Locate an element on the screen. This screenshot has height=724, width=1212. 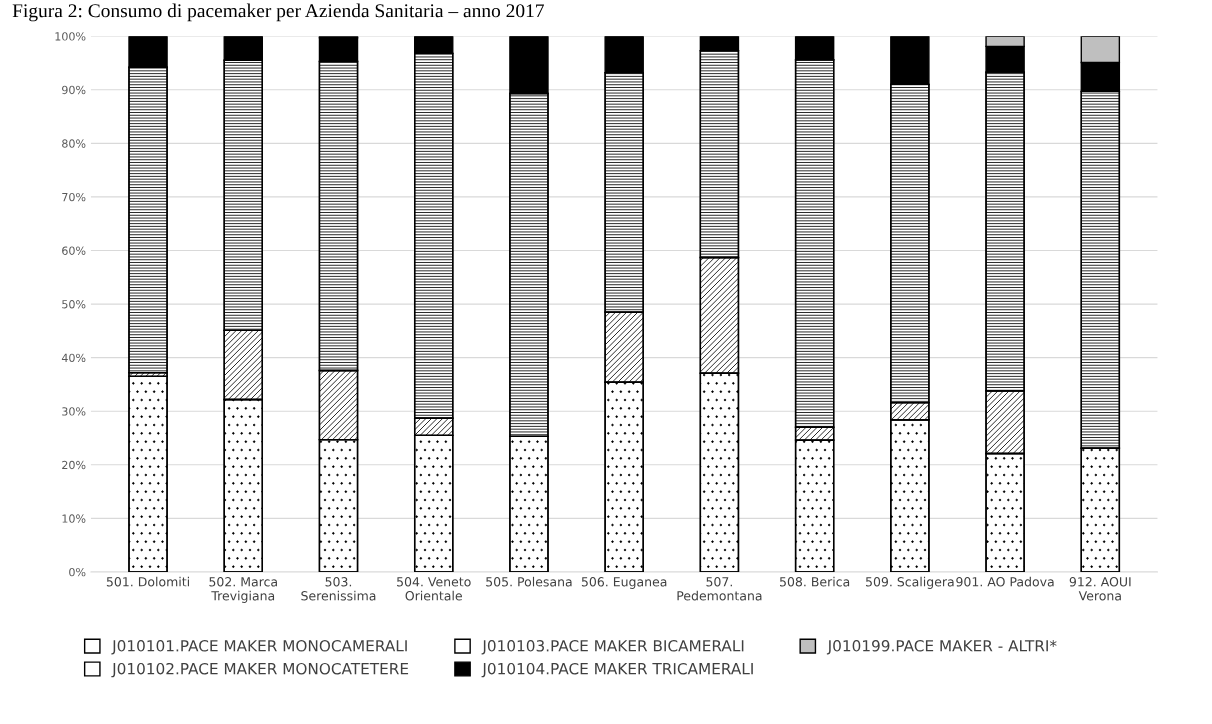
x-tick-label: 901. AO Padova is located at coordinates (1005, 581).